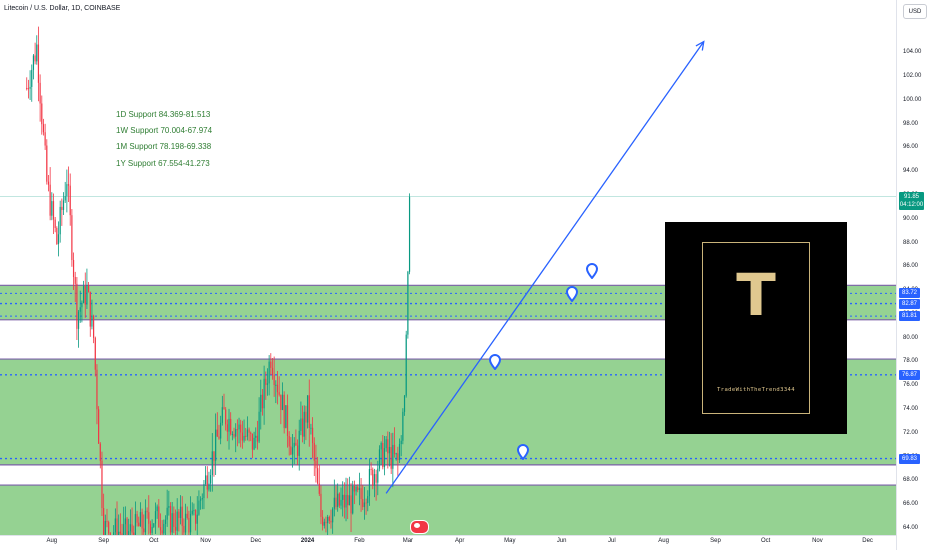 The width and height of the screenshot is (932, 551). I want to click on support-1w-label: 1W Support 70.004-67.974, so click(164, 130).